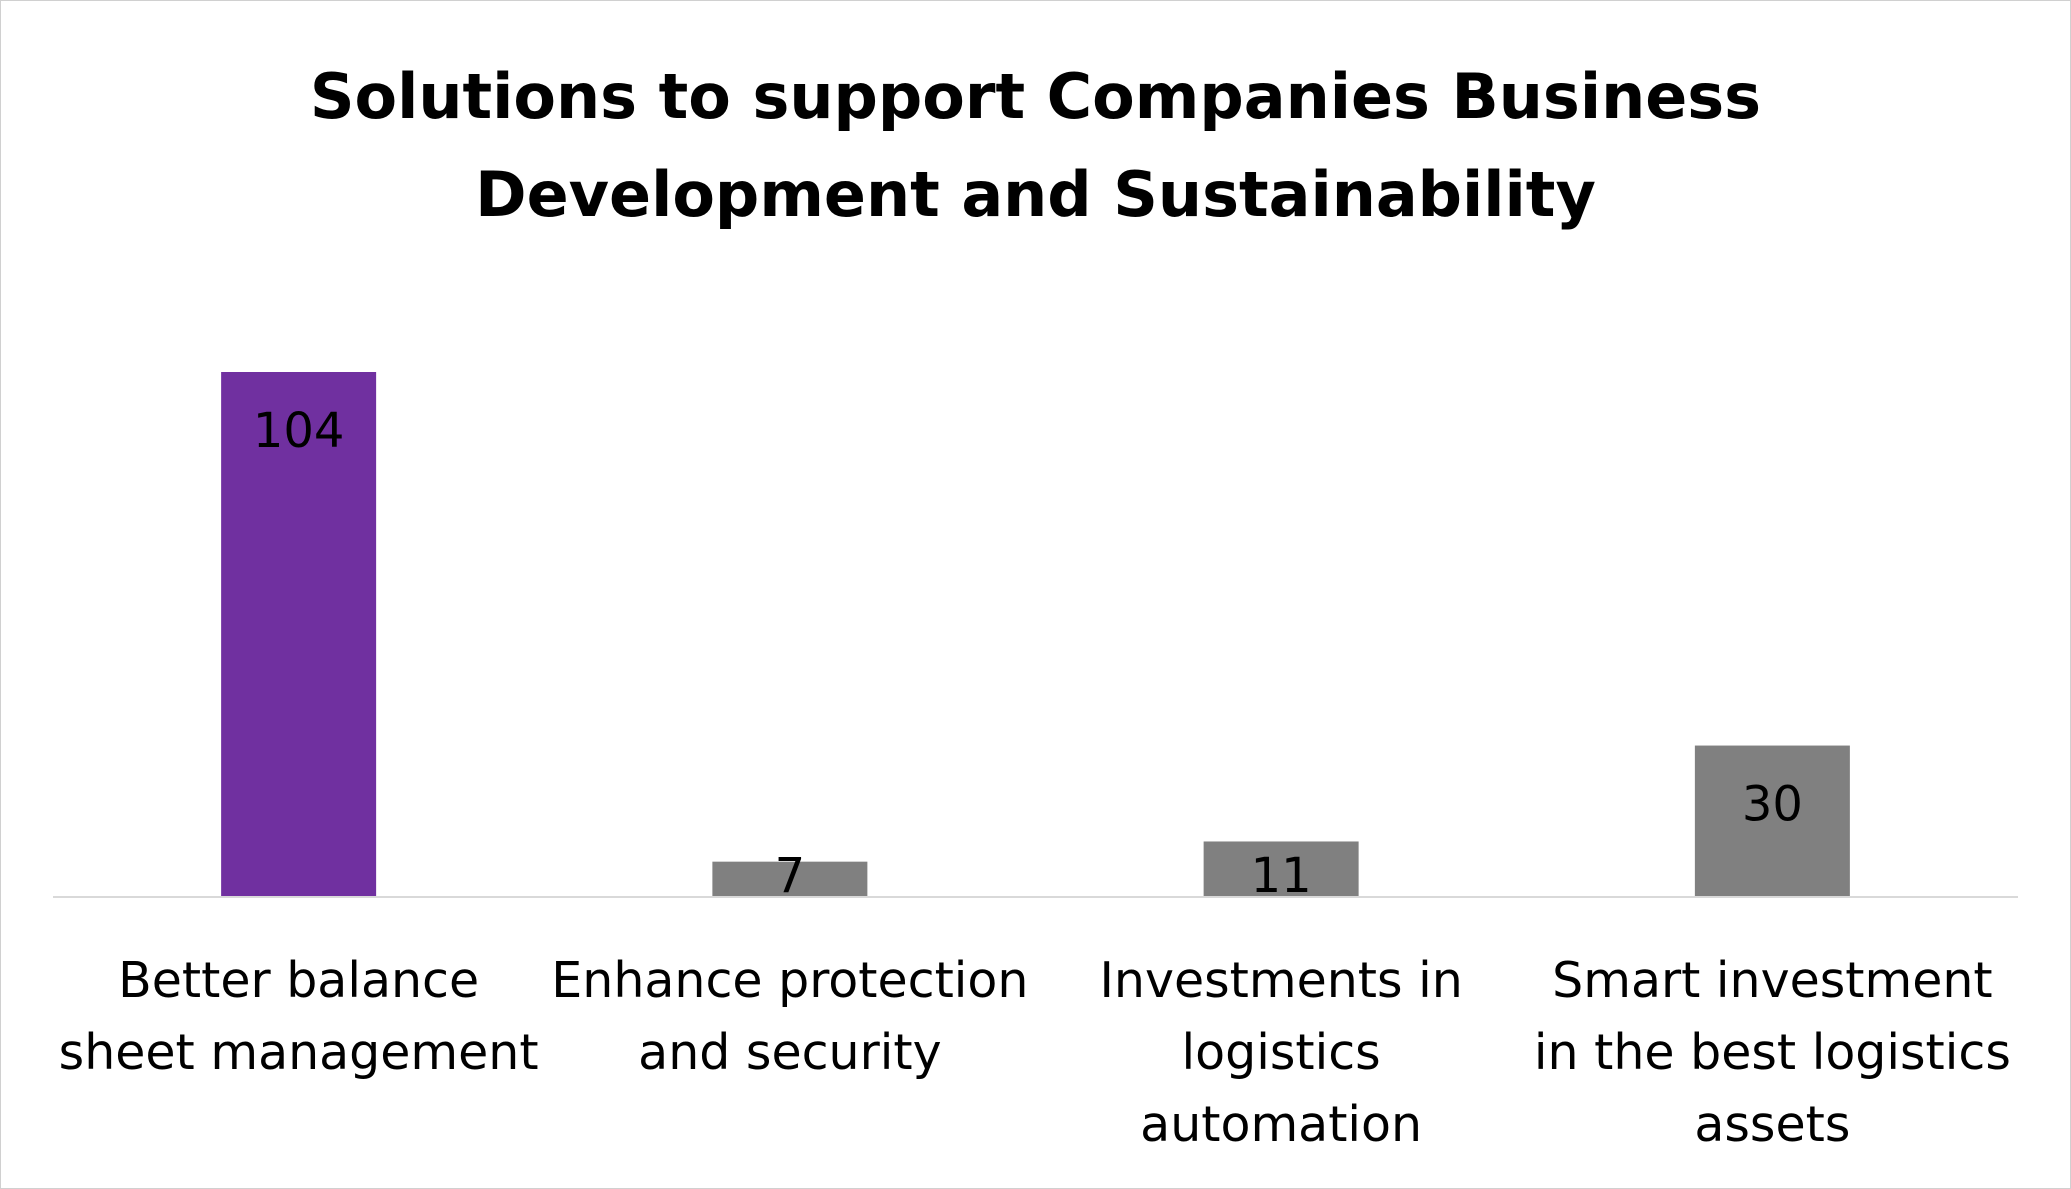 This screenshot has width=2071, height=1189. What do you see at coordinates (1281, 876) in the screenshot?
I see `data-label: 11` at bounding box center [1281, 876].